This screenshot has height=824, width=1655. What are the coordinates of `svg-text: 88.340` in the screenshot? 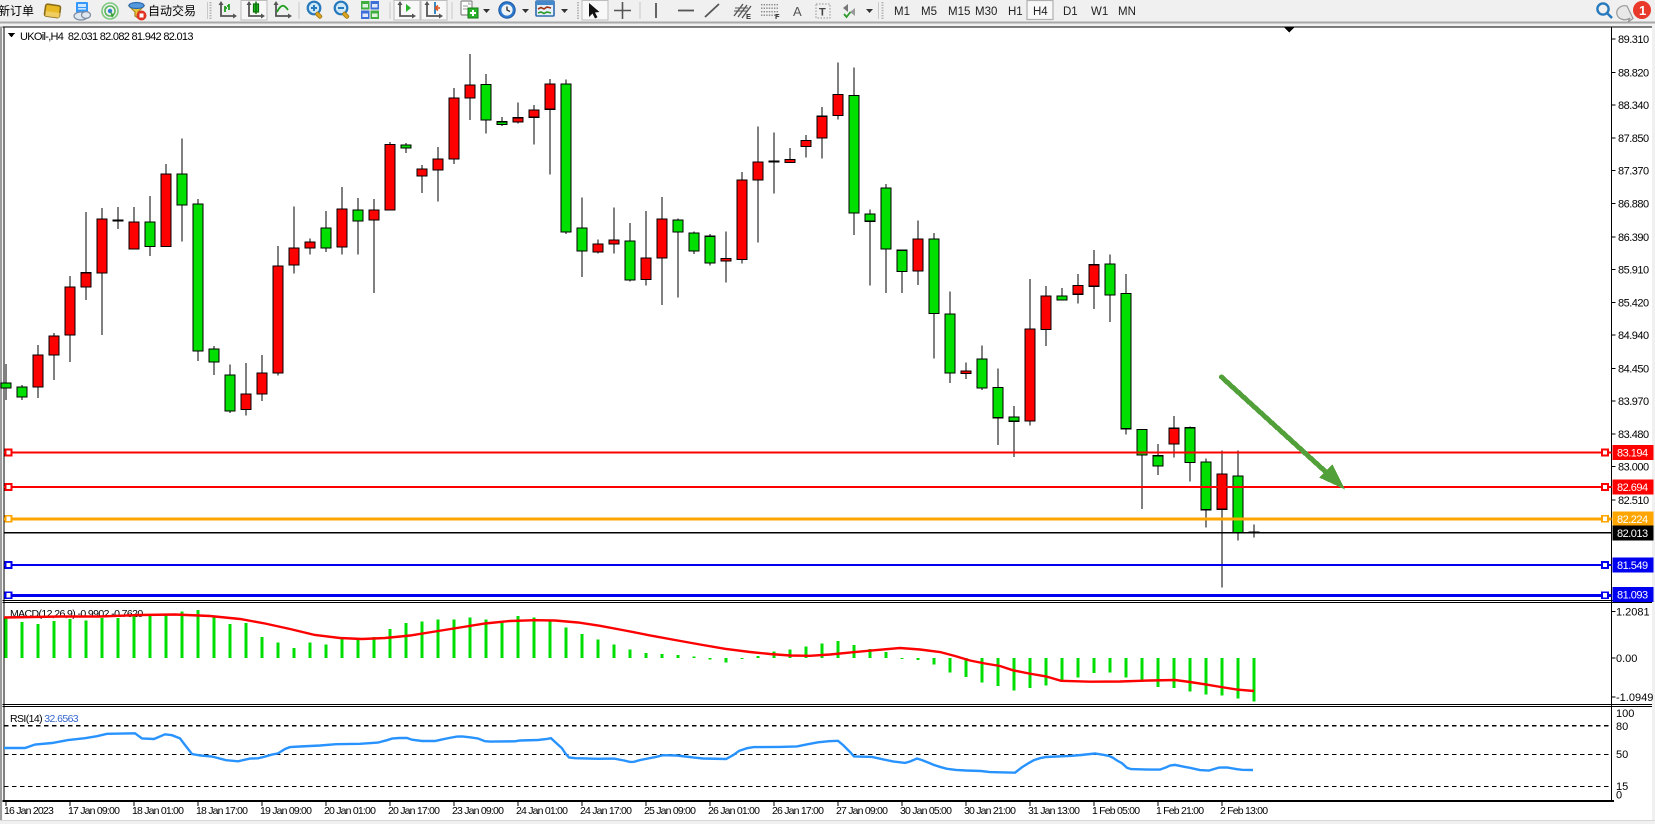 It's located at (1633, 106).